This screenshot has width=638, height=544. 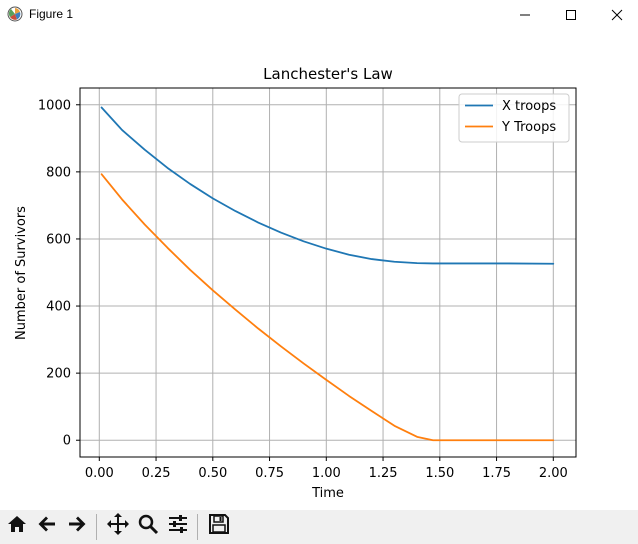 I want to click on forward-icon, so click(x=77, y=526).